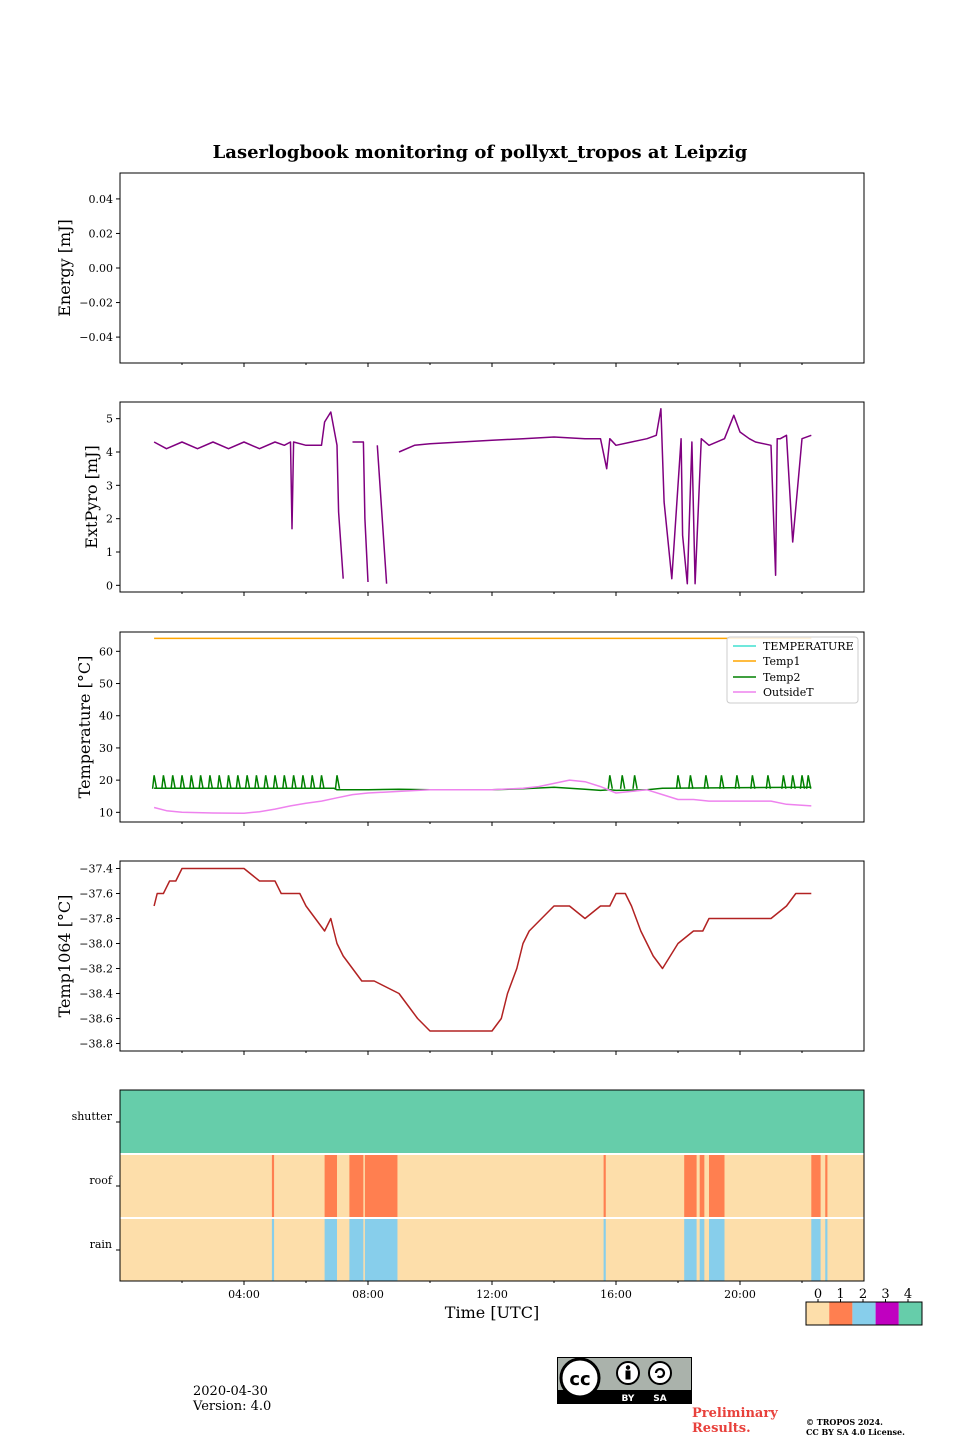  I want to click on extpyro-yticks: 0 1 2 3 4 5, so click(113, 502).